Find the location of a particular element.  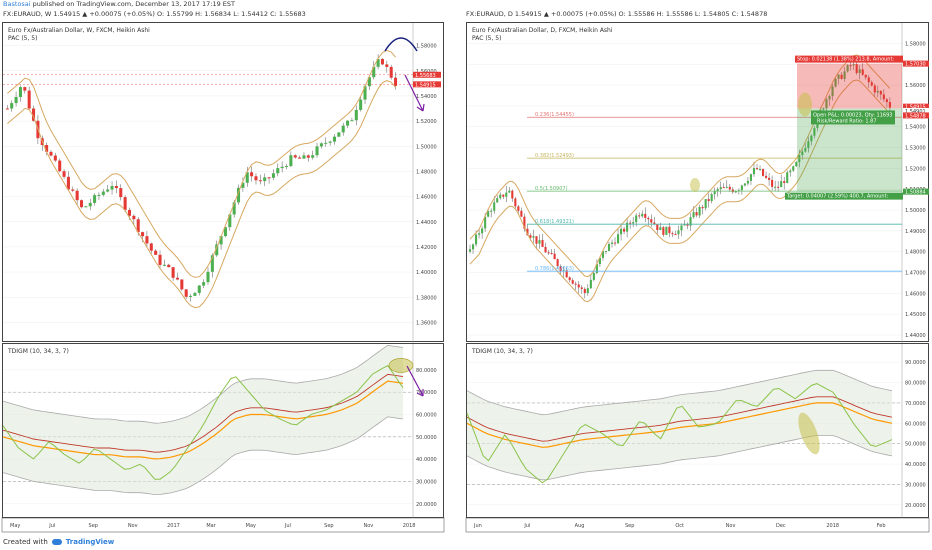

fib-level-label: 0.786(1.47063) is located at coordinates (554, 269).